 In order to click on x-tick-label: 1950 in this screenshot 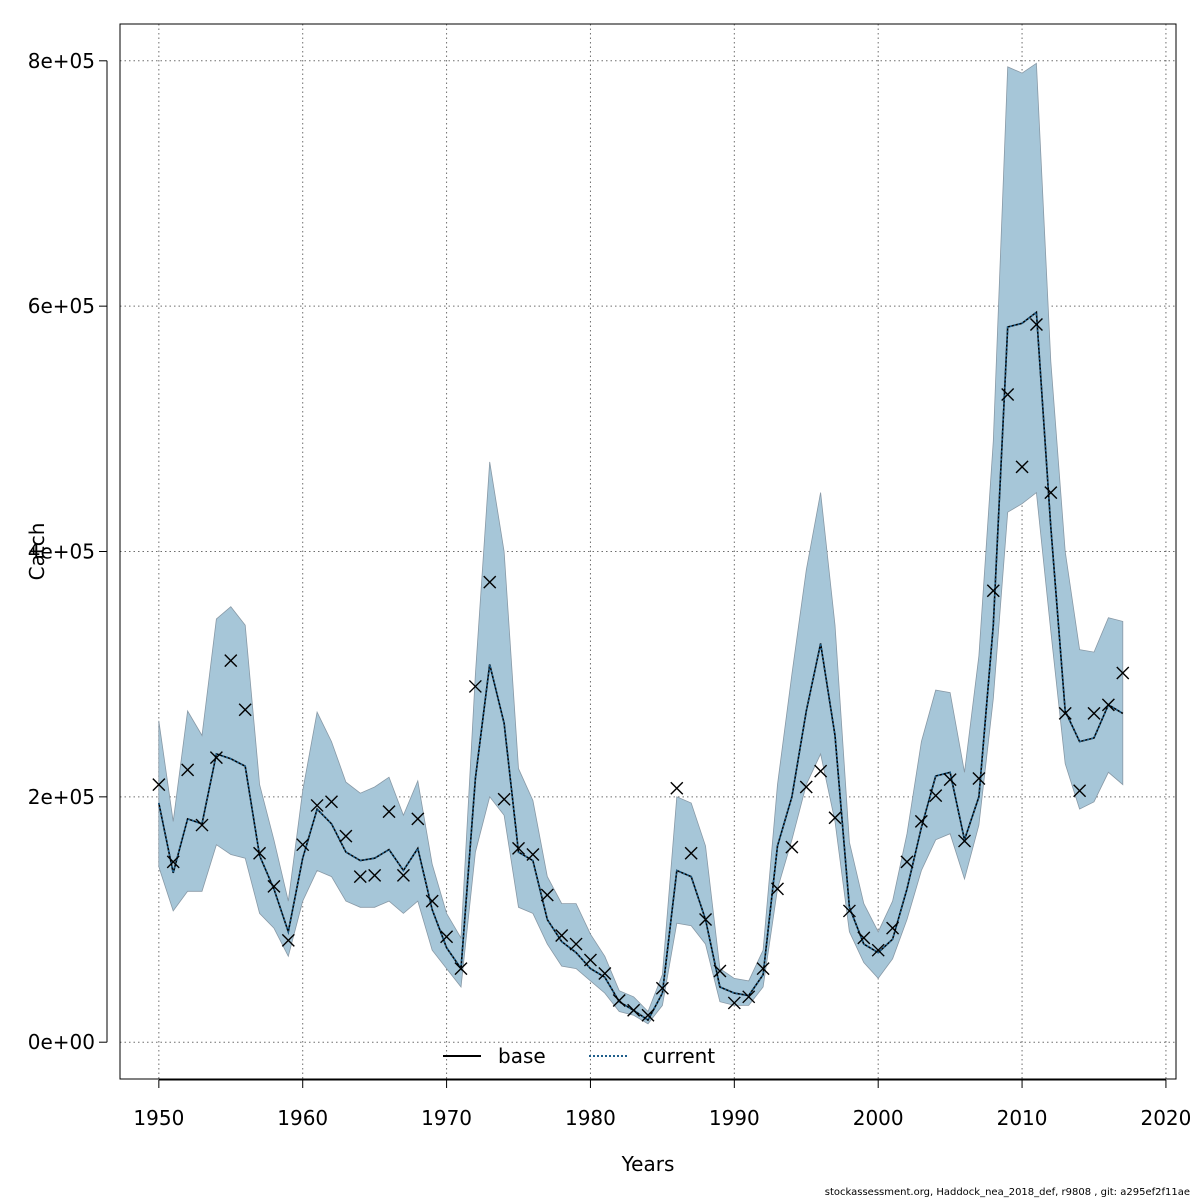, I will do `click(158, 1118)`.